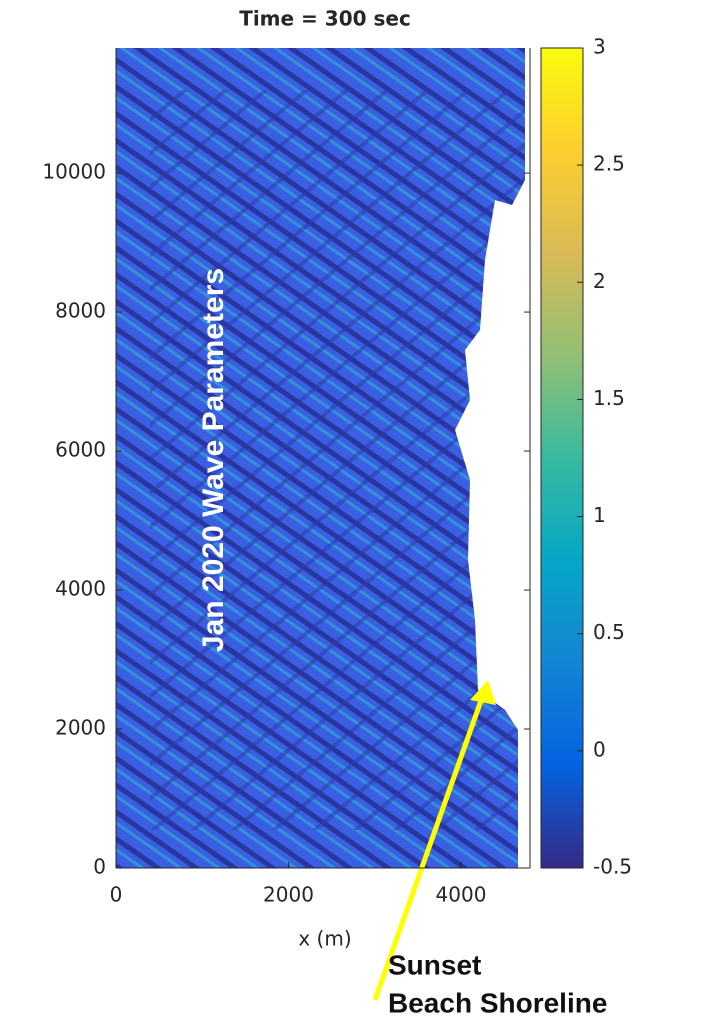 The image size is (725, 1033). I want to click on arrow-label: Sunset, so click(434, 964).